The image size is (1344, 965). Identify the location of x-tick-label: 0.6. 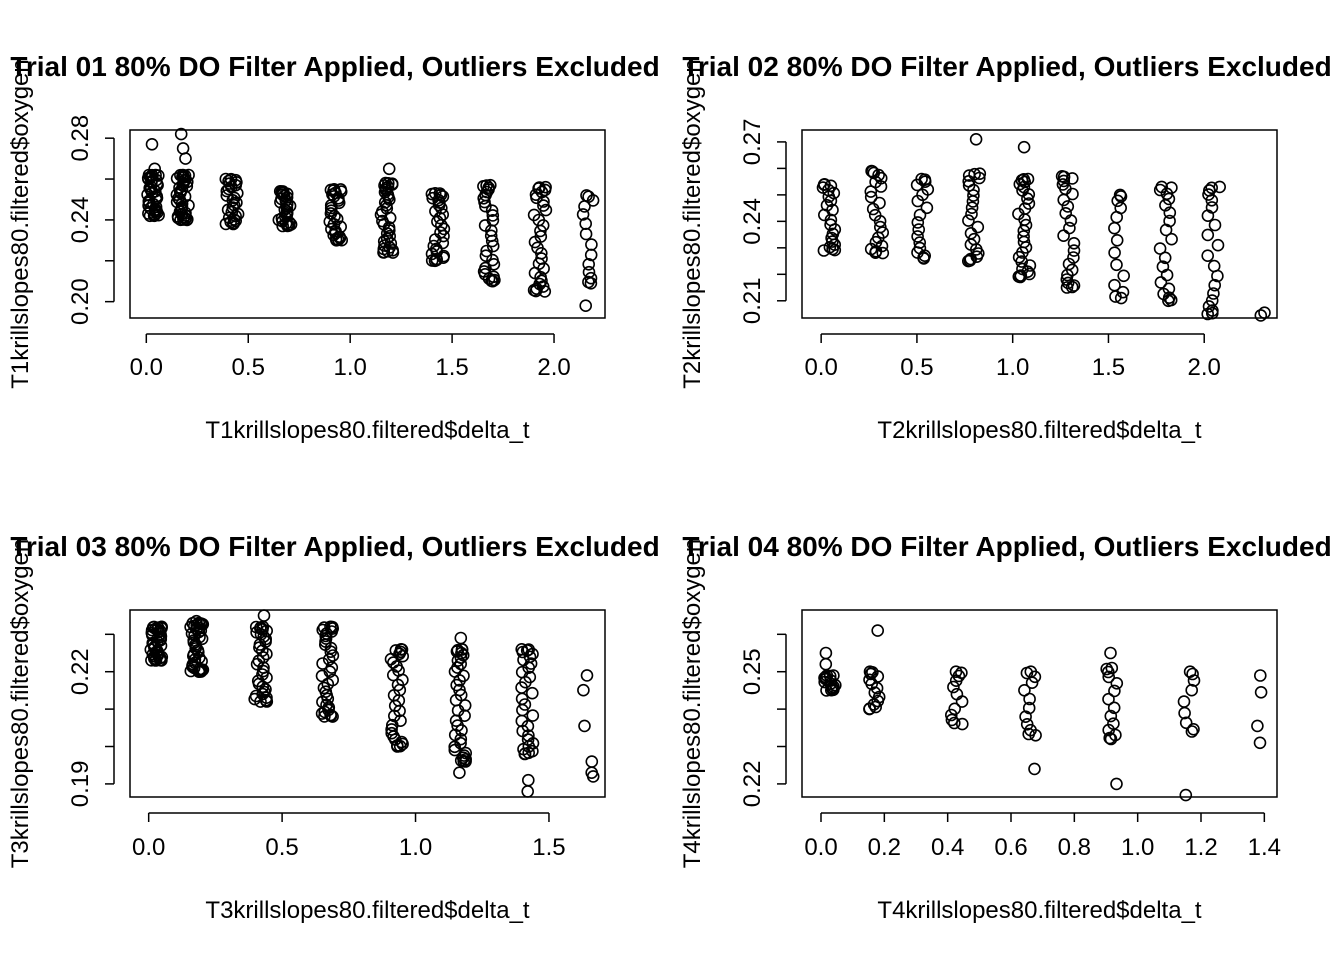
(1010, 847).